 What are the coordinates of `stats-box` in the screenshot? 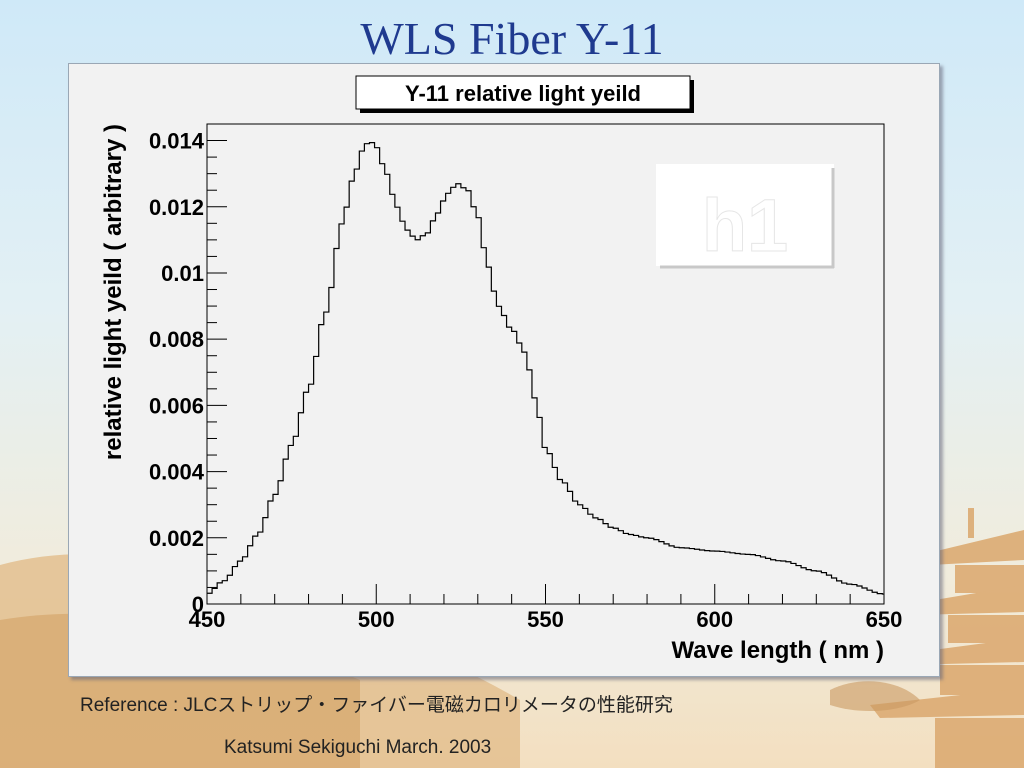 It's located at (745, 215).